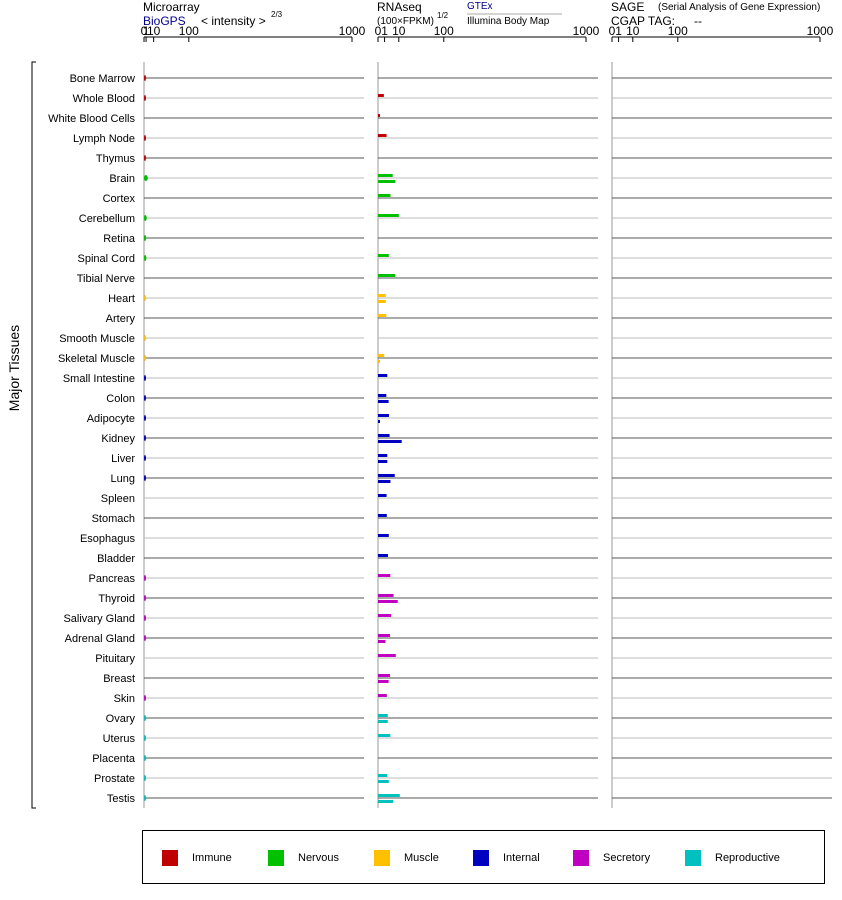 The image size is (842, 900). Describe the element at coordinates (277, 14) in the screenshot. I see `microarray-exponent: 2/3` at that location.